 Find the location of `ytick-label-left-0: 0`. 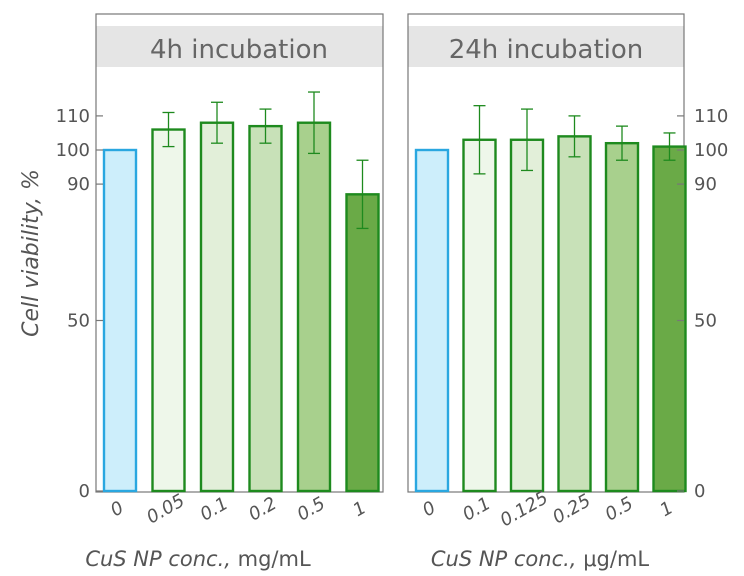

ytick-label-left-0: 0 is located at coordinates (84, 491).